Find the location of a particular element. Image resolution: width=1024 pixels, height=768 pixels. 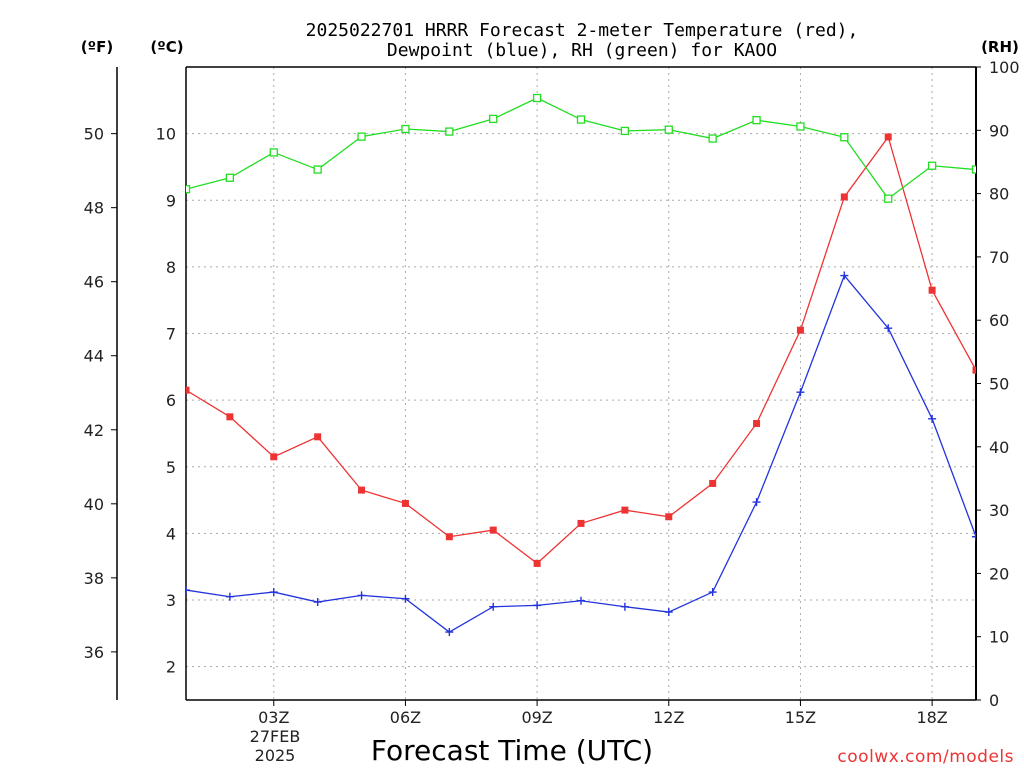

celsius-tick-label: 8 is located at coordinates (171, 267).